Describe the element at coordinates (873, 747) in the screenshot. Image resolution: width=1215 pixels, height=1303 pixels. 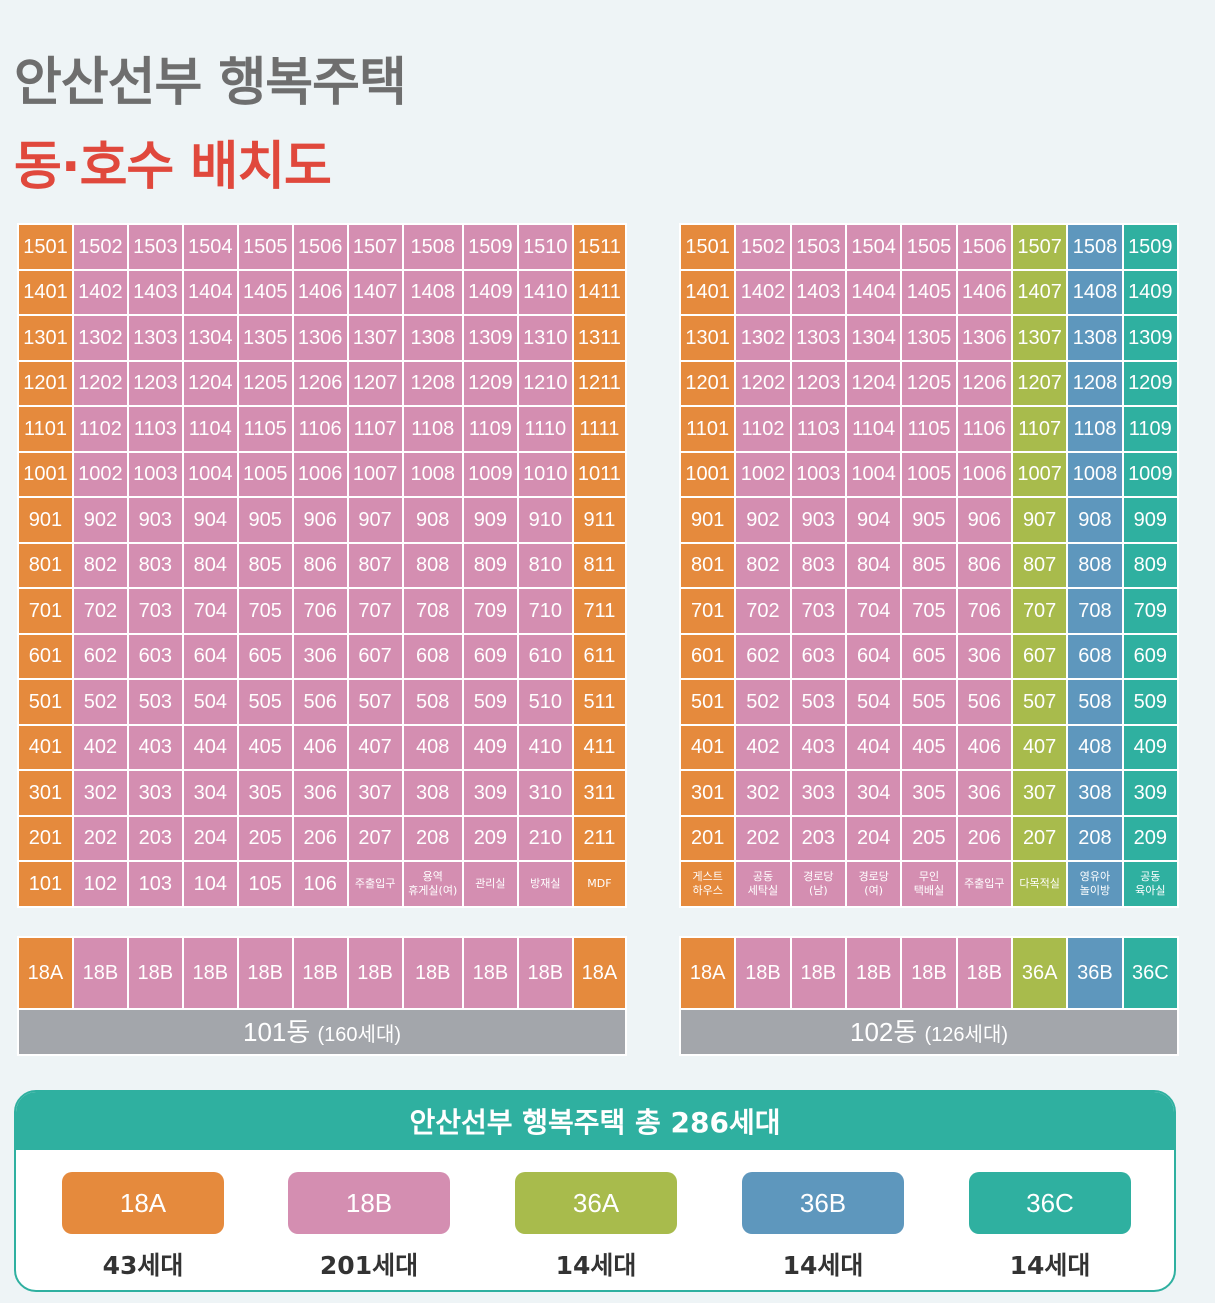
I see `unit-cell: 404` at that location.